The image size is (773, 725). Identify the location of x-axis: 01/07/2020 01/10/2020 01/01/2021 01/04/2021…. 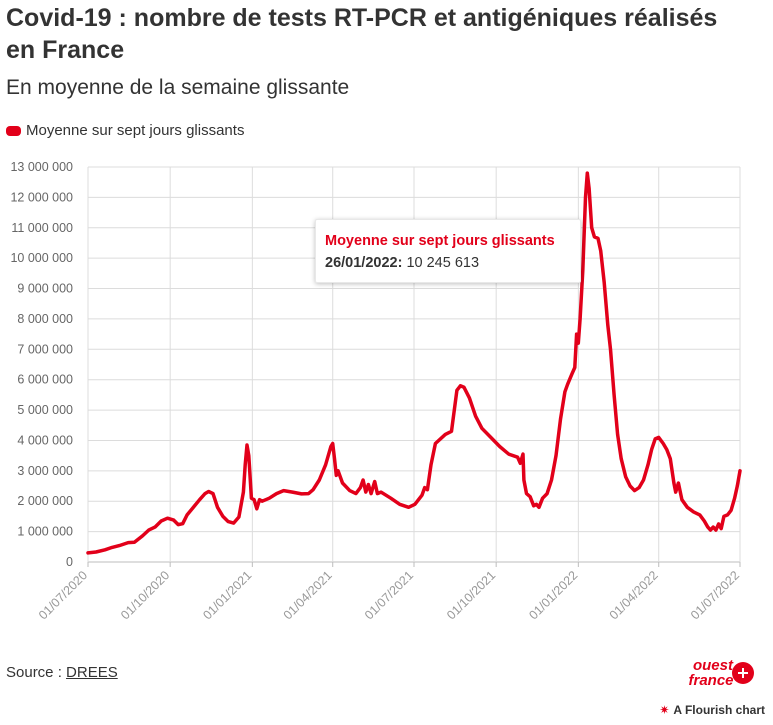
(389, 592).